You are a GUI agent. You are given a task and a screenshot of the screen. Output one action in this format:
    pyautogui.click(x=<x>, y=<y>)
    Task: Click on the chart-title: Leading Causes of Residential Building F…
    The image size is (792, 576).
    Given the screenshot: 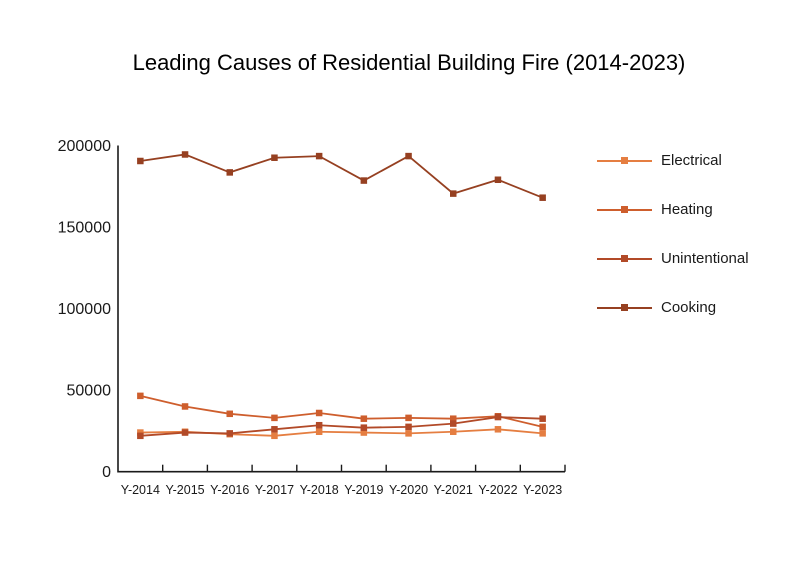 What is the action you would take?
    pyautogui.click(x=409, y=62)
    